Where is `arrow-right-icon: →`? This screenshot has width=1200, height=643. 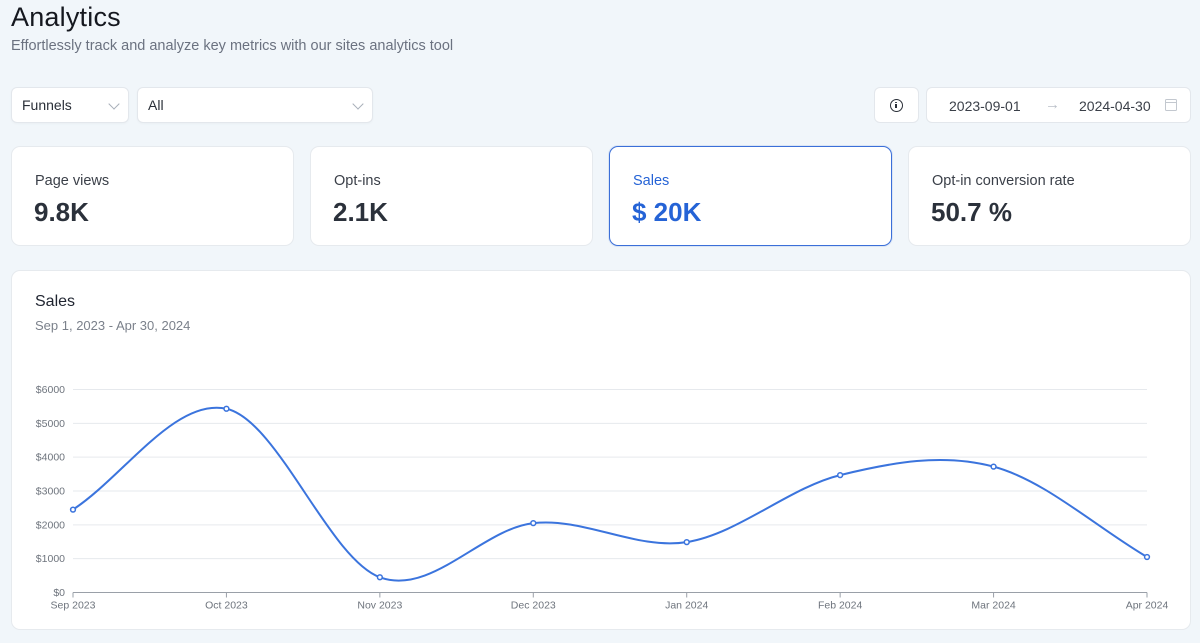
arrow-right-icon: → is located at coordinates (1052, 104).